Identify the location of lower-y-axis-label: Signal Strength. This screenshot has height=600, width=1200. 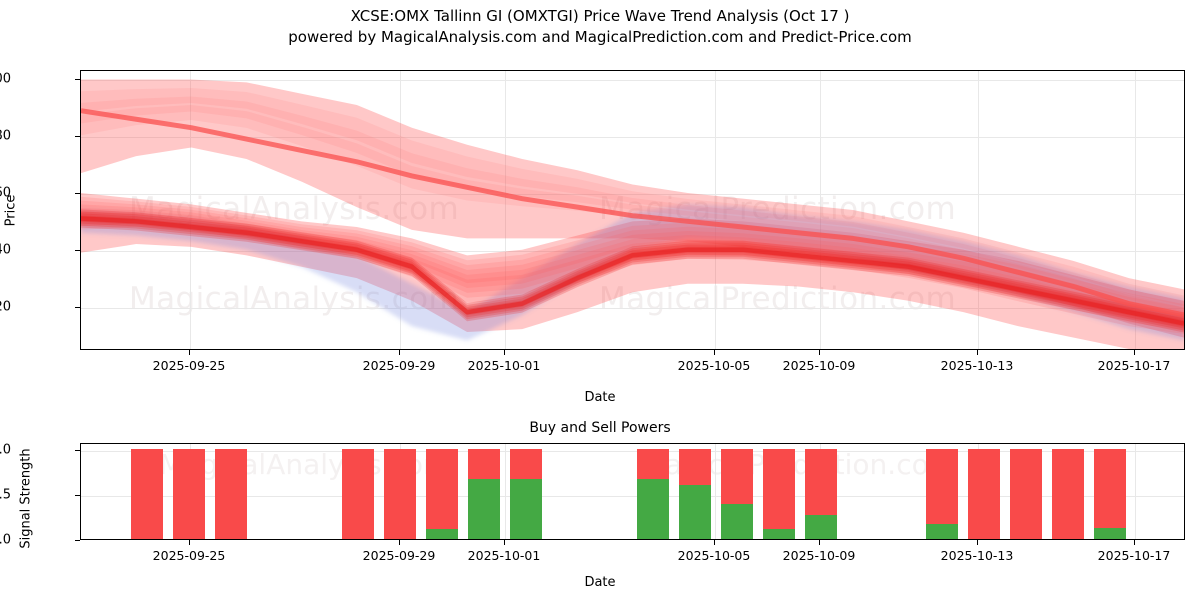
(26, 498).